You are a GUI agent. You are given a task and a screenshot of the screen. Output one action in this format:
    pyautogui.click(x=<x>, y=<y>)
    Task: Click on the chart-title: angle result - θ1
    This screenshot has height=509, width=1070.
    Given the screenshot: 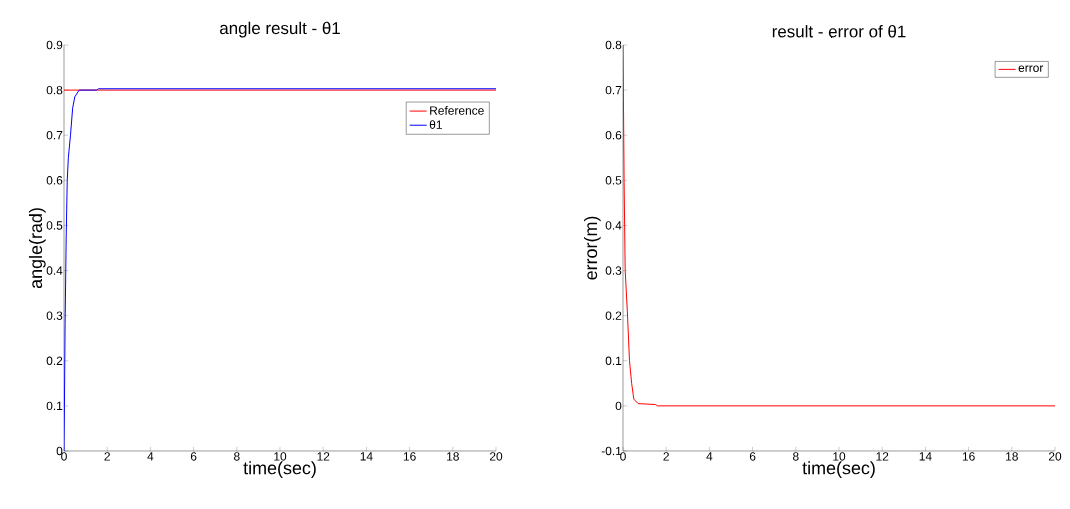 What is the action you would take?
    pyautogui.click(x=280, y=29)
    